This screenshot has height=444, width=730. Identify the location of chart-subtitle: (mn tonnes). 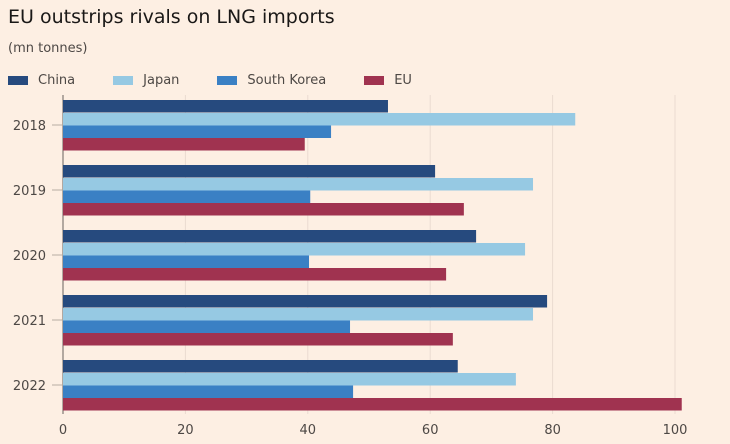
(48, 48).